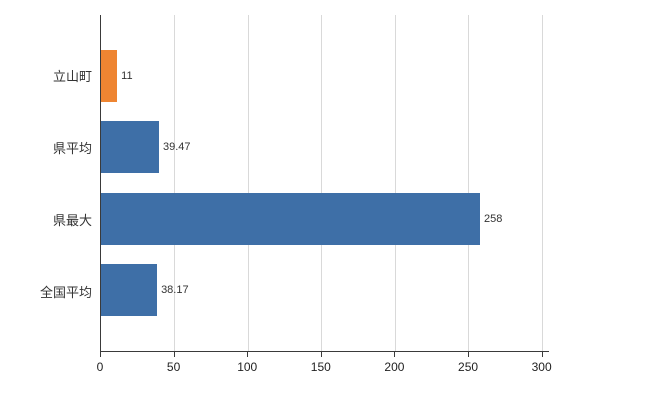 This screenshot has width=650, height=400. I want to click on y-label-row: 県平均, so click(46, 148).